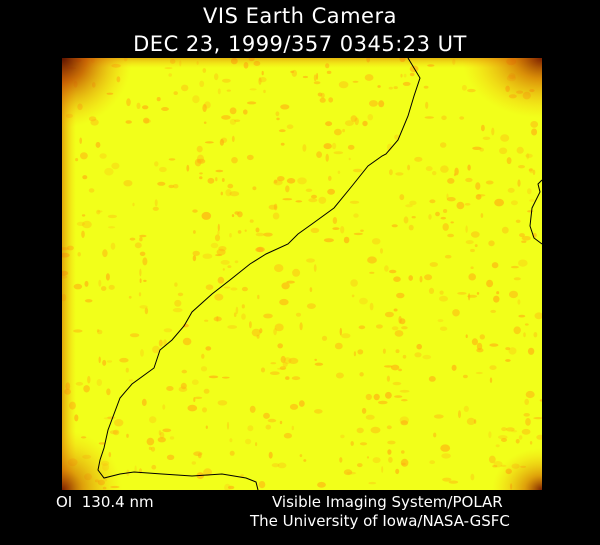  Describe the element at coordinates (535, 212) in the screenshot. I see `coastline-right` at that location.